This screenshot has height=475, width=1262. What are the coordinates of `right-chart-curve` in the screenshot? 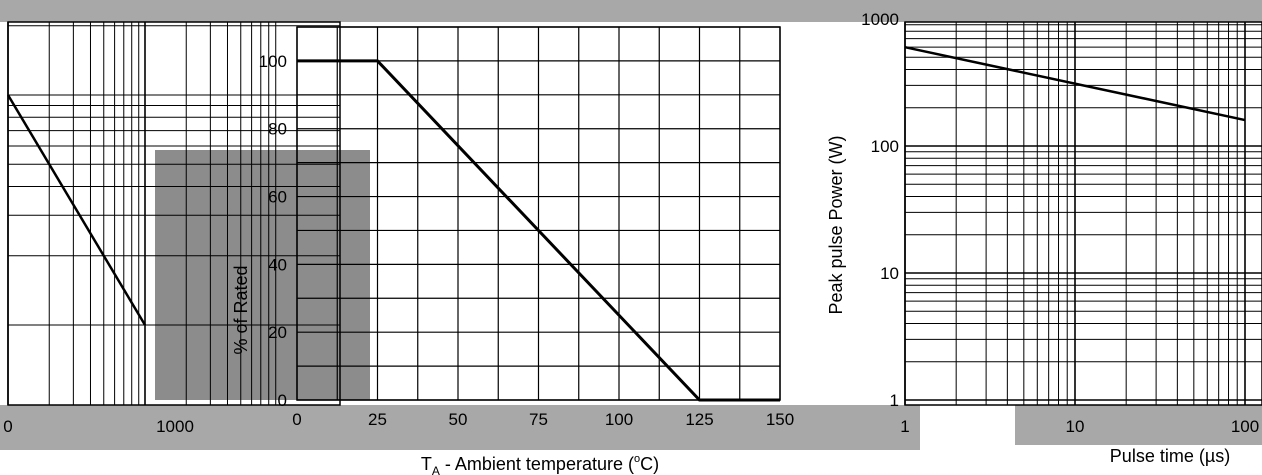 It's located at (1075, 83).